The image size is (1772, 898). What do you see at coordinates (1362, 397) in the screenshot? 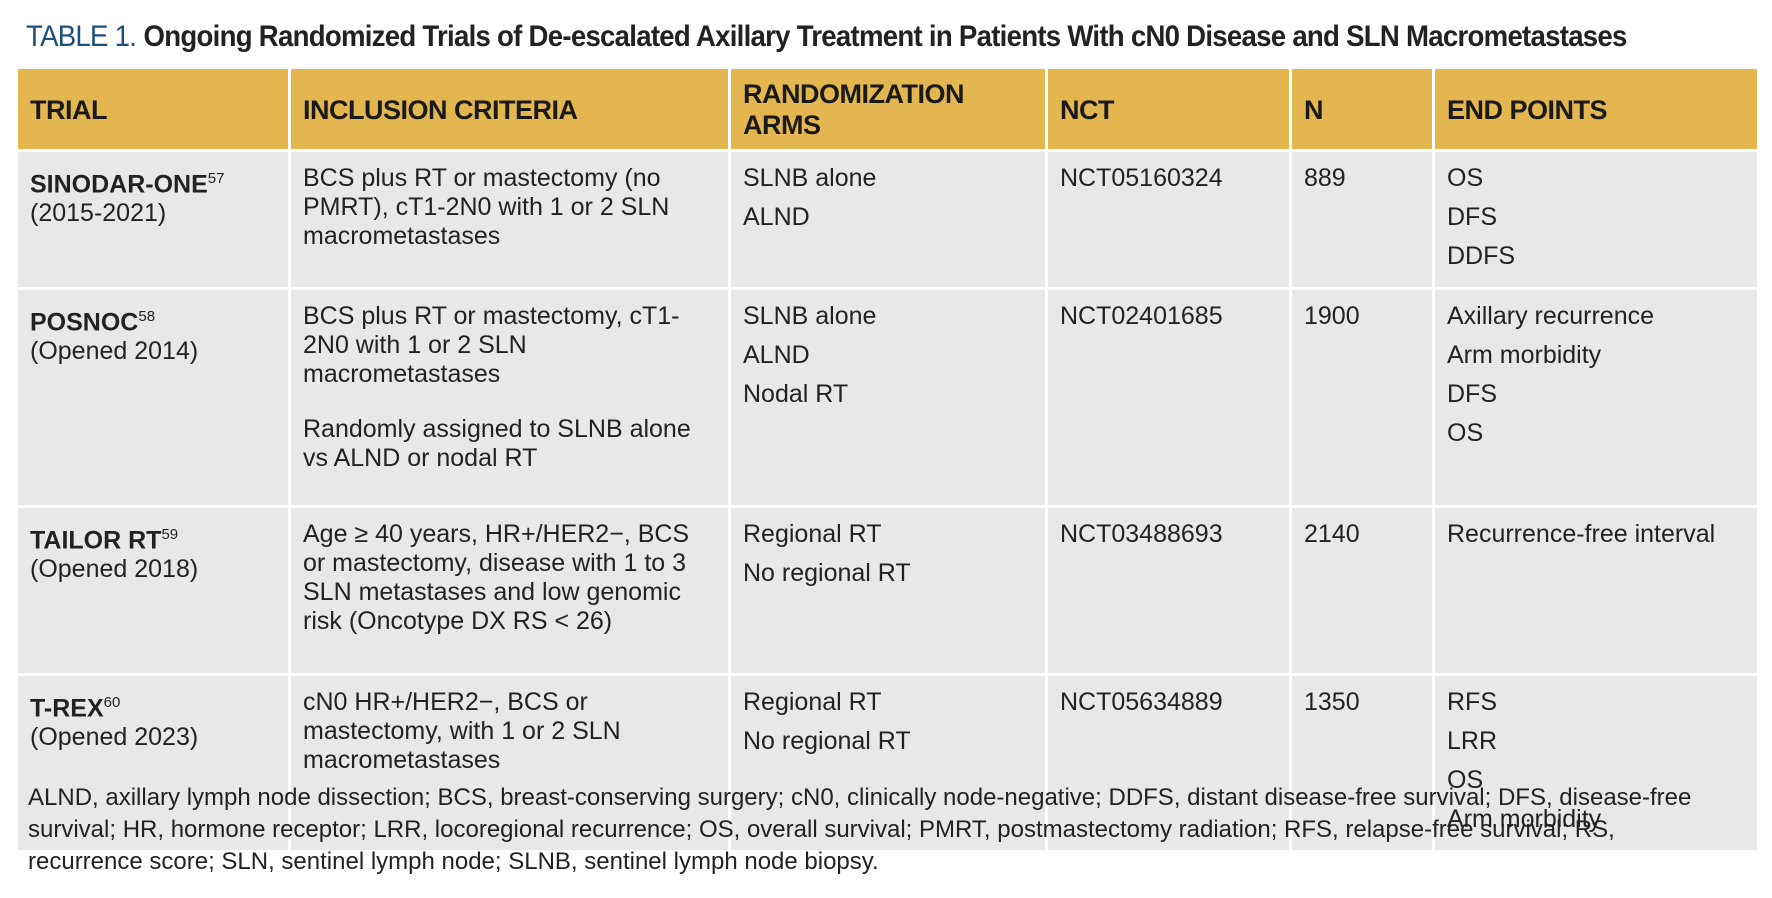
I see `n-cell: 1900` at bounding box center [1362, 397].